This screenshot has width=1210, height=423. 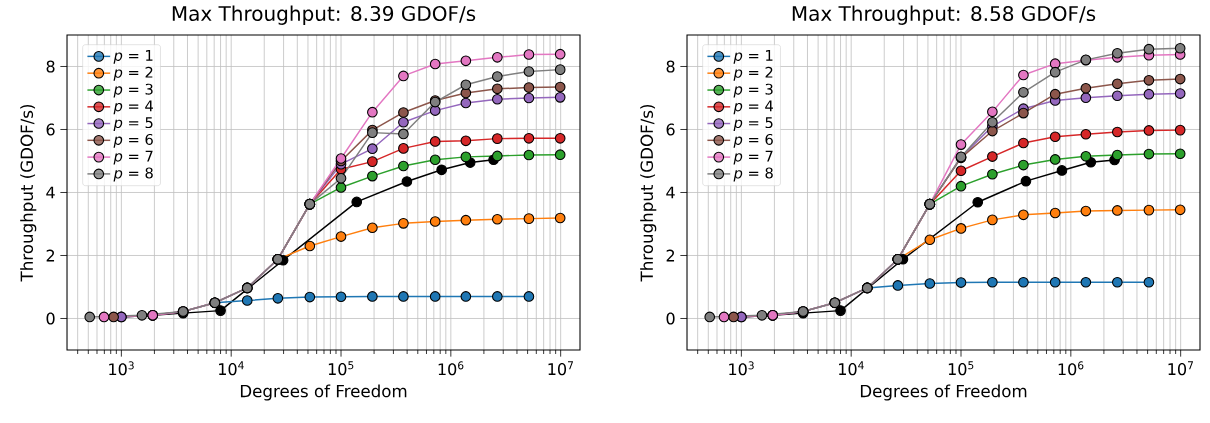 I want to click on chart-title: Max Throughput: 8.58 GDOF/s, so click(x=944, y=15).